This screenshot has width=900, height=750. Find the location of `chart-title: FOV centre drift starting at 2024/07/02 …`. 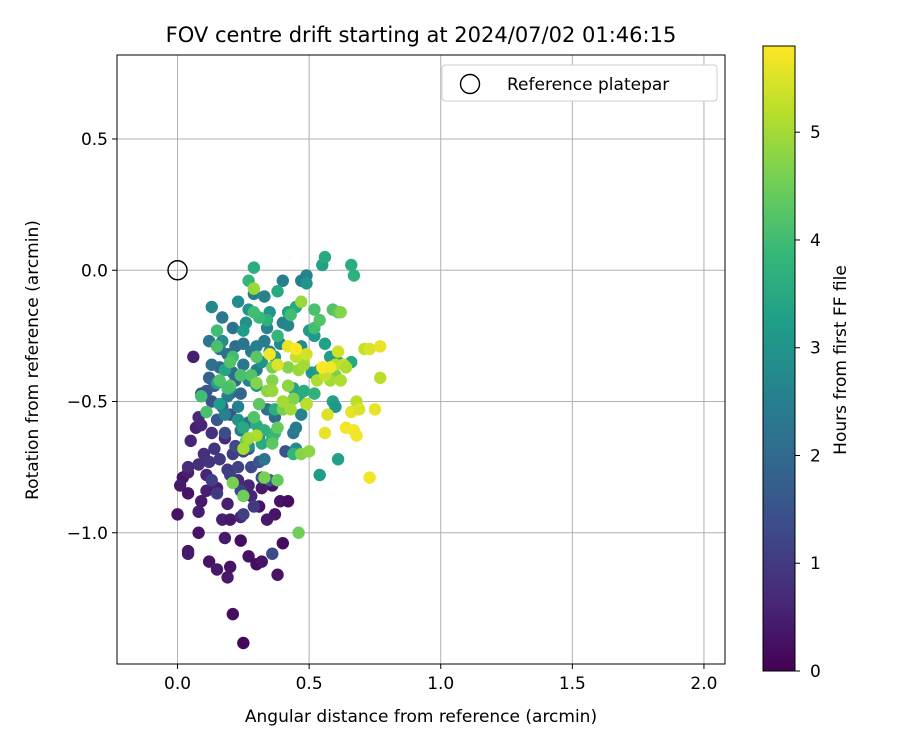

chart-title: FOV centre drift starting at 2024/07/02 … is located at coordinates (421, 35).